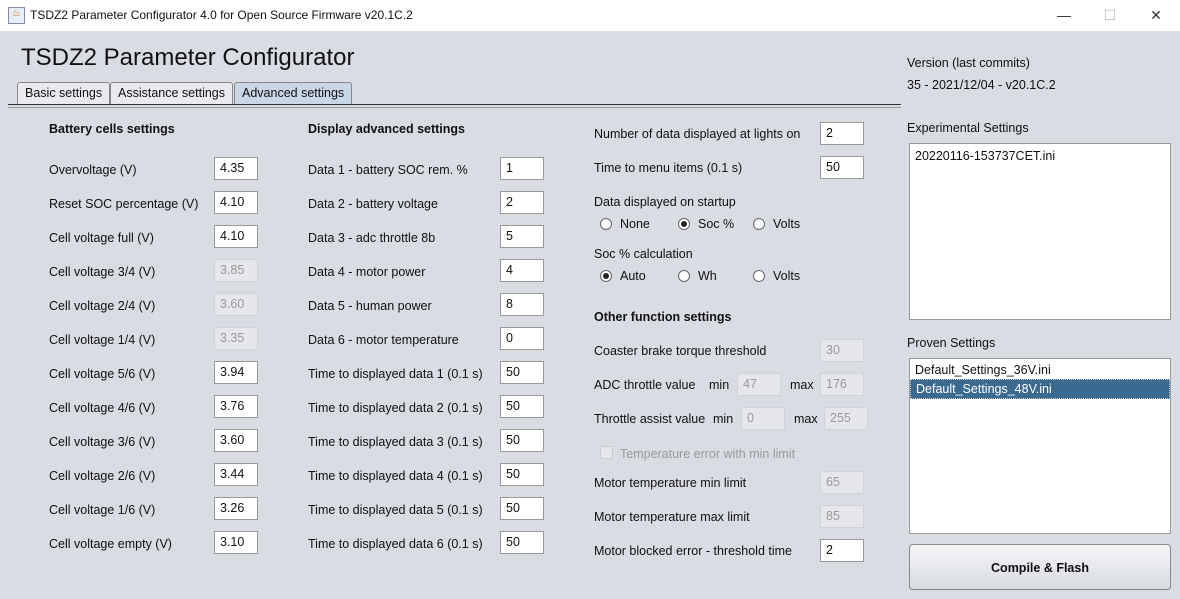 This screenshot has width=1180, height=599. What do you see at coordinates (645, 385) in the screenshot?
I see `adc-label: ADC throttle value` at bounding box center [645, 385].